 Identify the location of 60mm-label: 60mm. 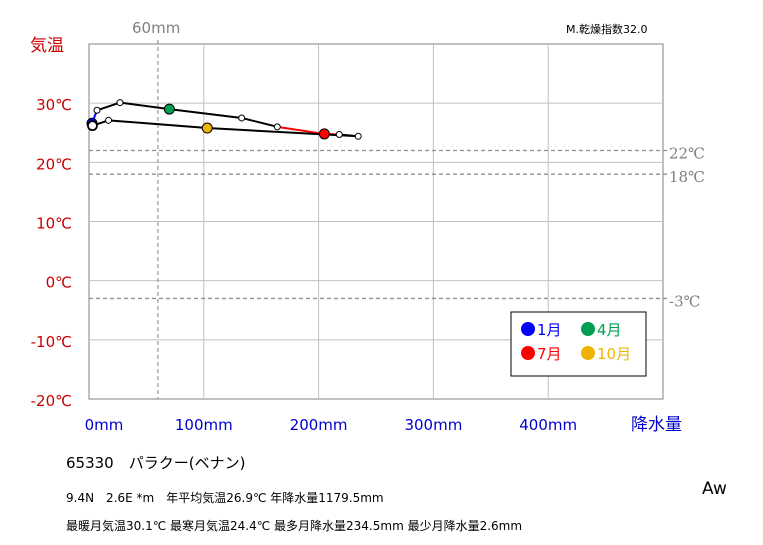
(156, 28).